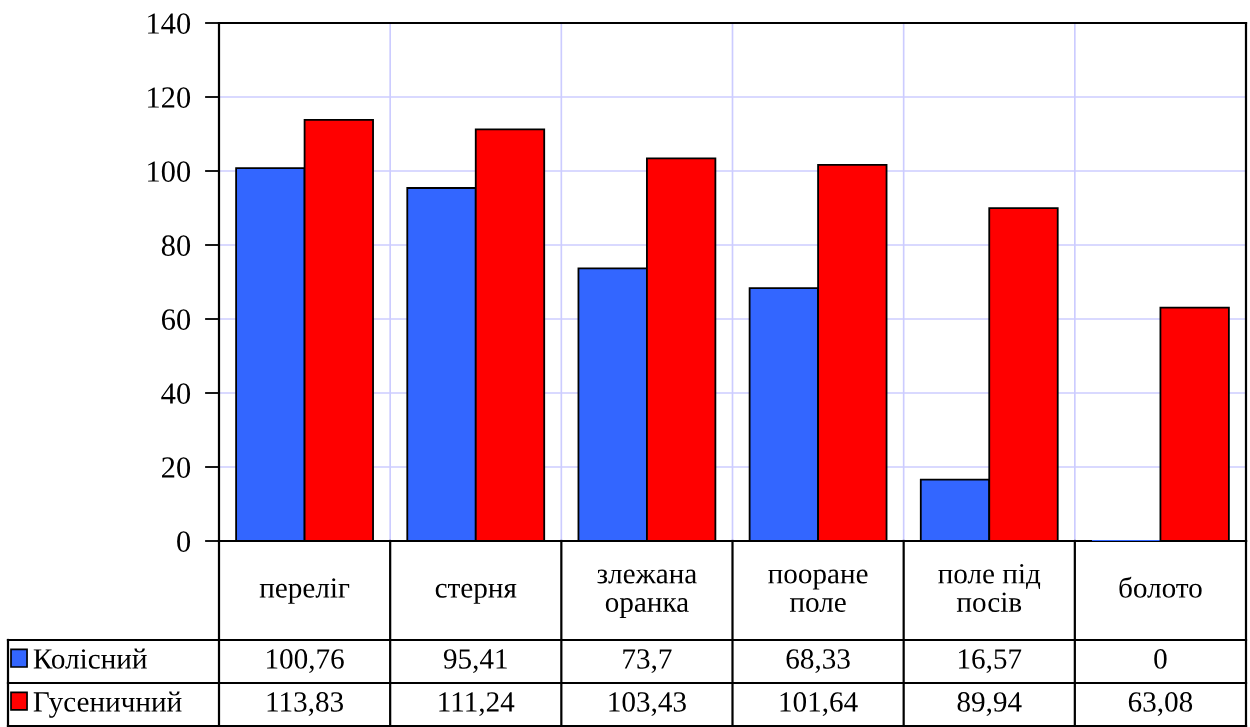 The width and height of the screenshot is (1250, 727). Describe the element at coordinates (1160, 659) in the screenshot. I see `data-label: 0` at that location.